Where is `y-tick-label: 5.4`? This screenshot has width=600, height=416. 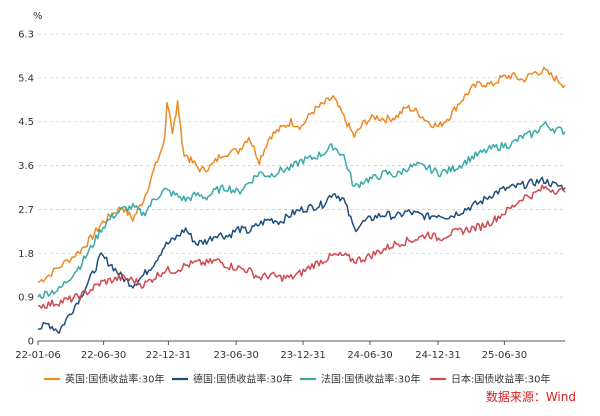
y-tick-label: 5.4 is located at coordinates (26, 78).